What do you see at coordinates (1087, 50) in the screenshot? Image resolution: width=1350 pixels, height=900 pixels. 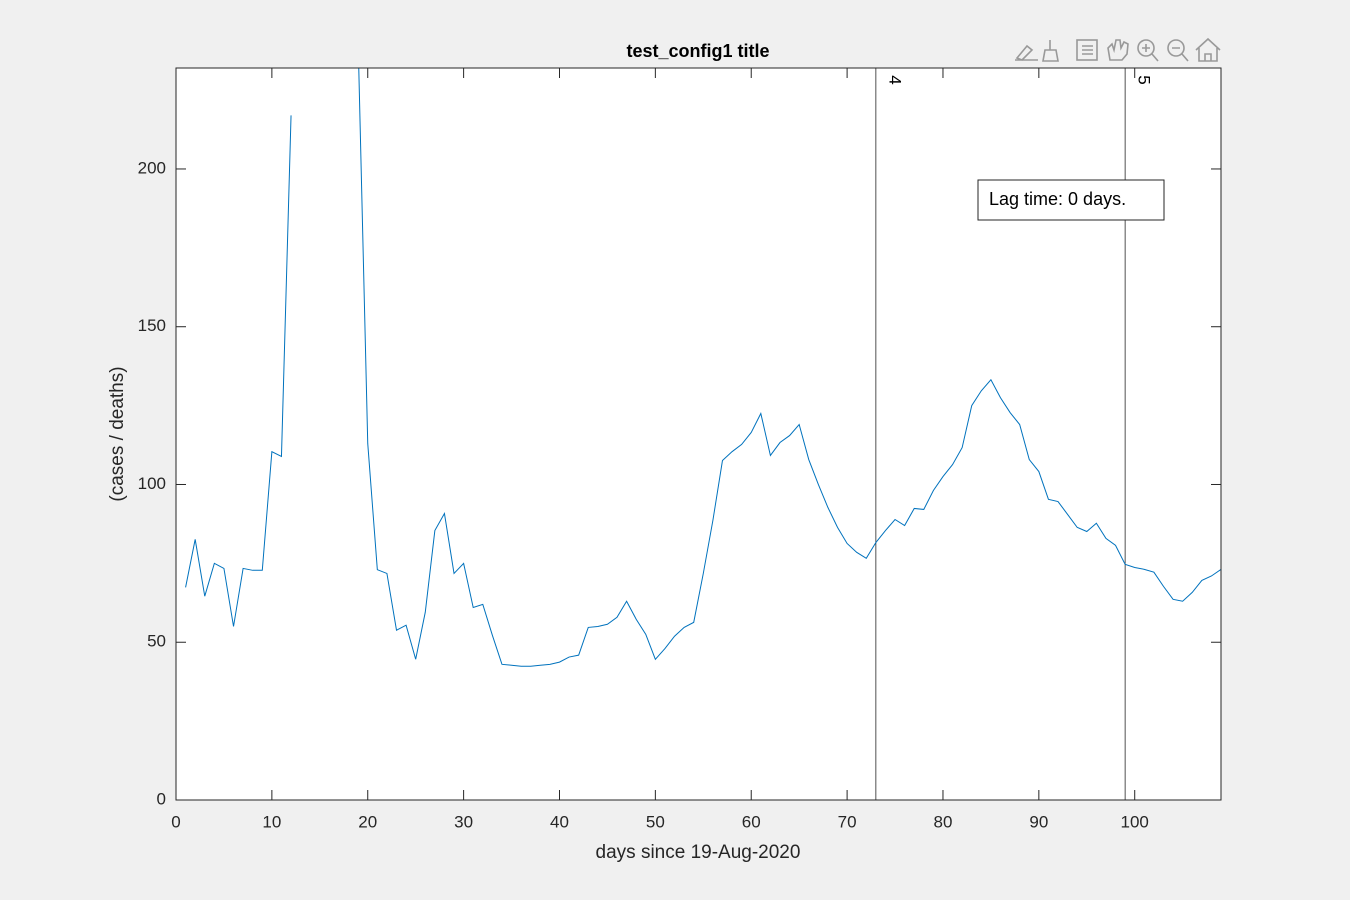 I see `toolbar-legend` at bounding box center [1087, 50].